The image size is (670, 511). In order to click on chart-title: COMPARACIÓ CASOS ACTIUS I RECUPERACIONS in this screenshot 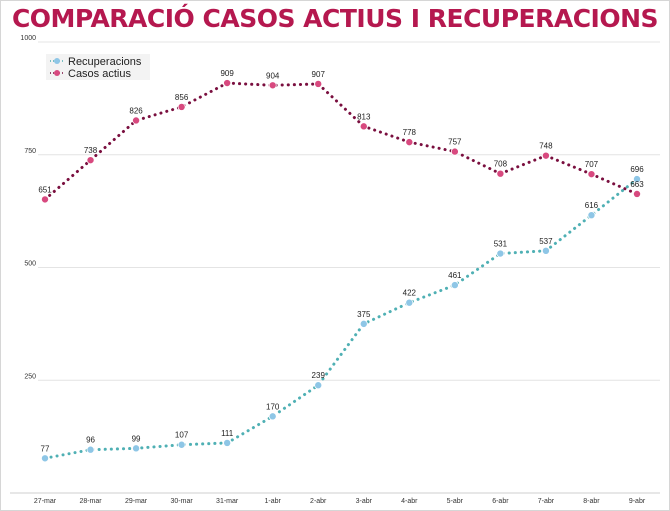, I will do `click(335, 18)`.